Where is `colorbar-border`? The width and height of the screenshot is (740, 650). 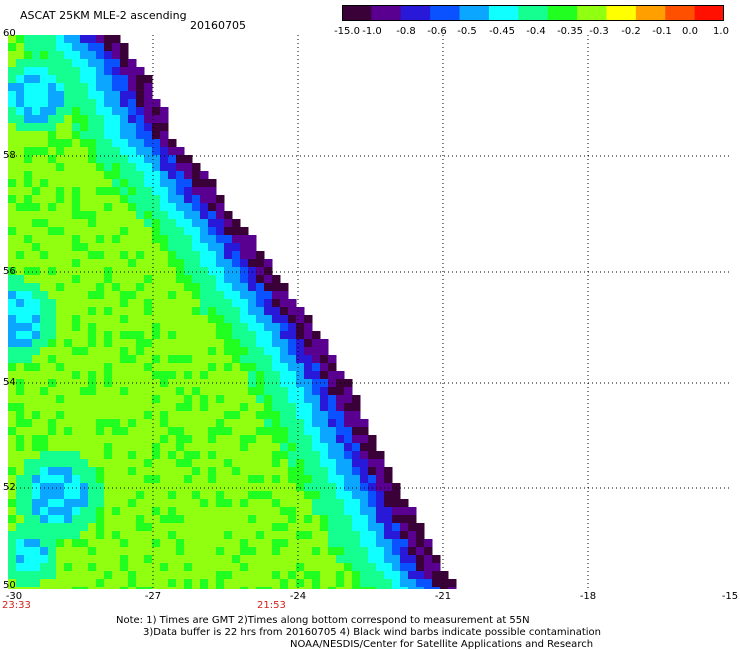 colorbar-border is located at coordinates (533, 13).